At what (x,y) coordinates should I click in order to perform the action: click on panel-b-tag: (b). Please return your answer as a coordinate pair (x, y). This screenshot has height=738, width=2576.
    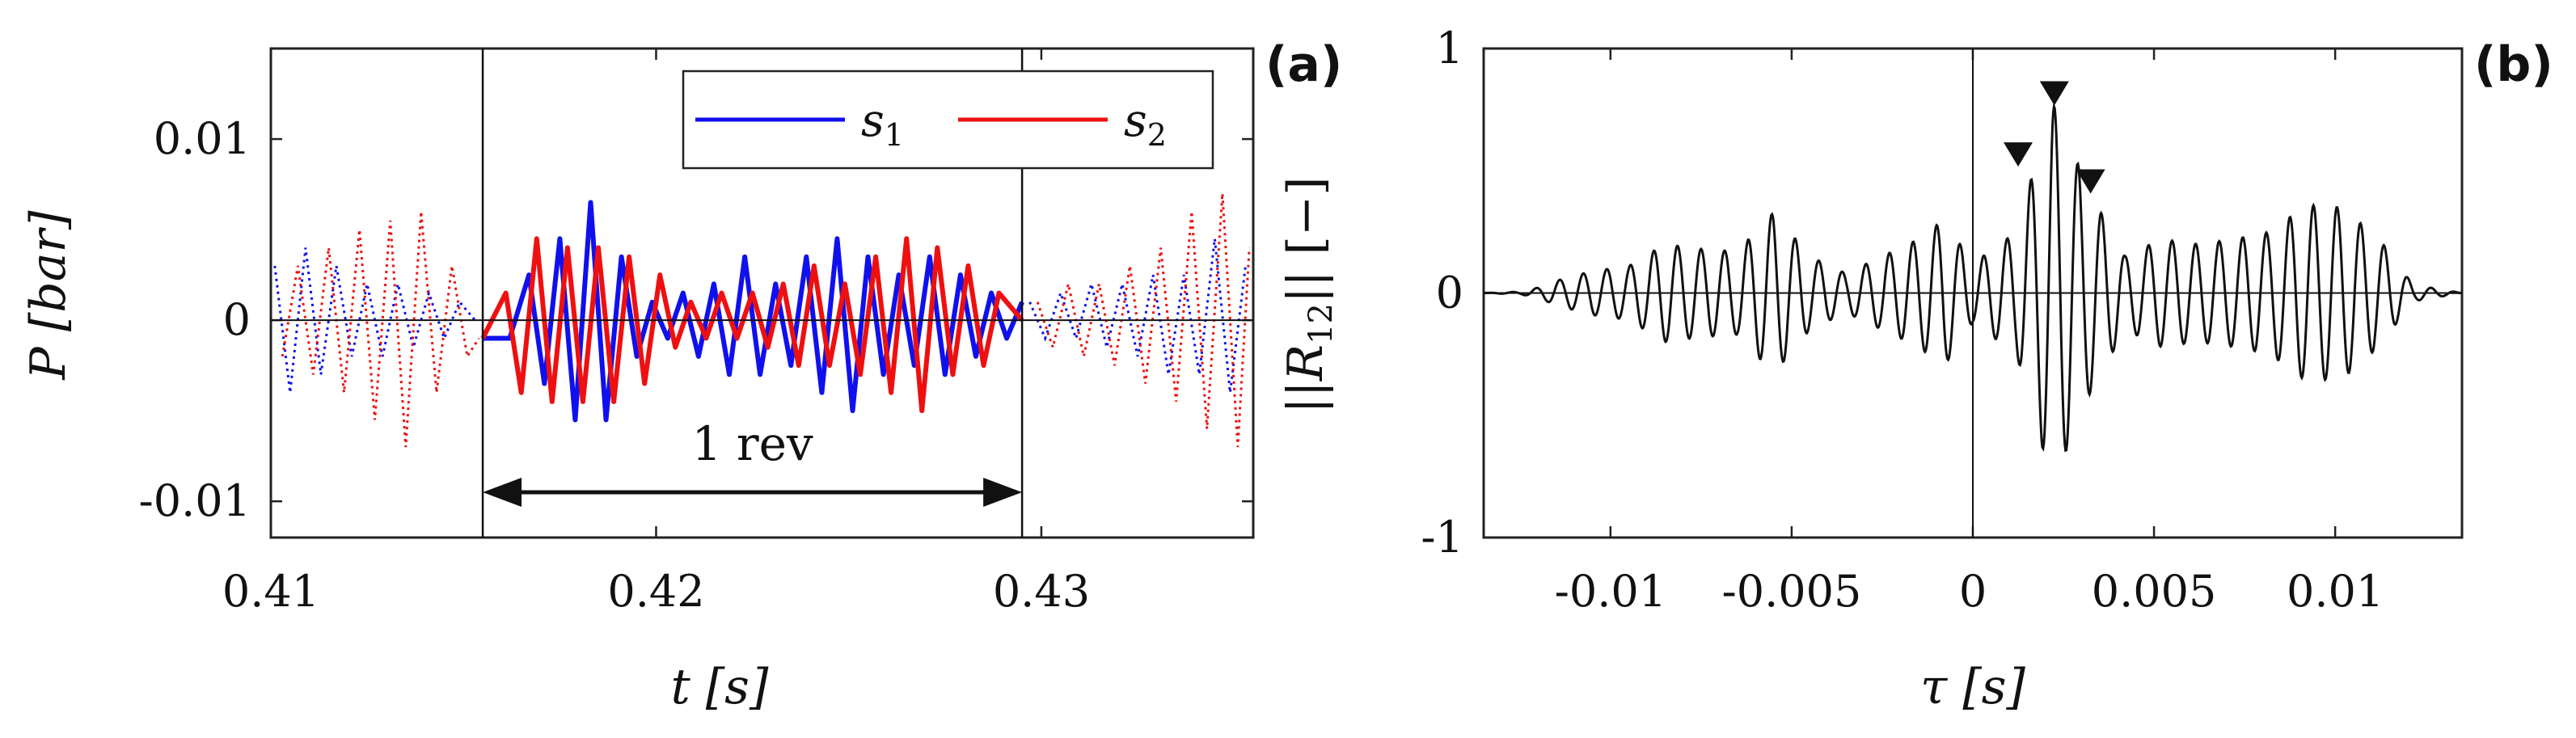
    Looking at the image, I should click on (2513, 64).